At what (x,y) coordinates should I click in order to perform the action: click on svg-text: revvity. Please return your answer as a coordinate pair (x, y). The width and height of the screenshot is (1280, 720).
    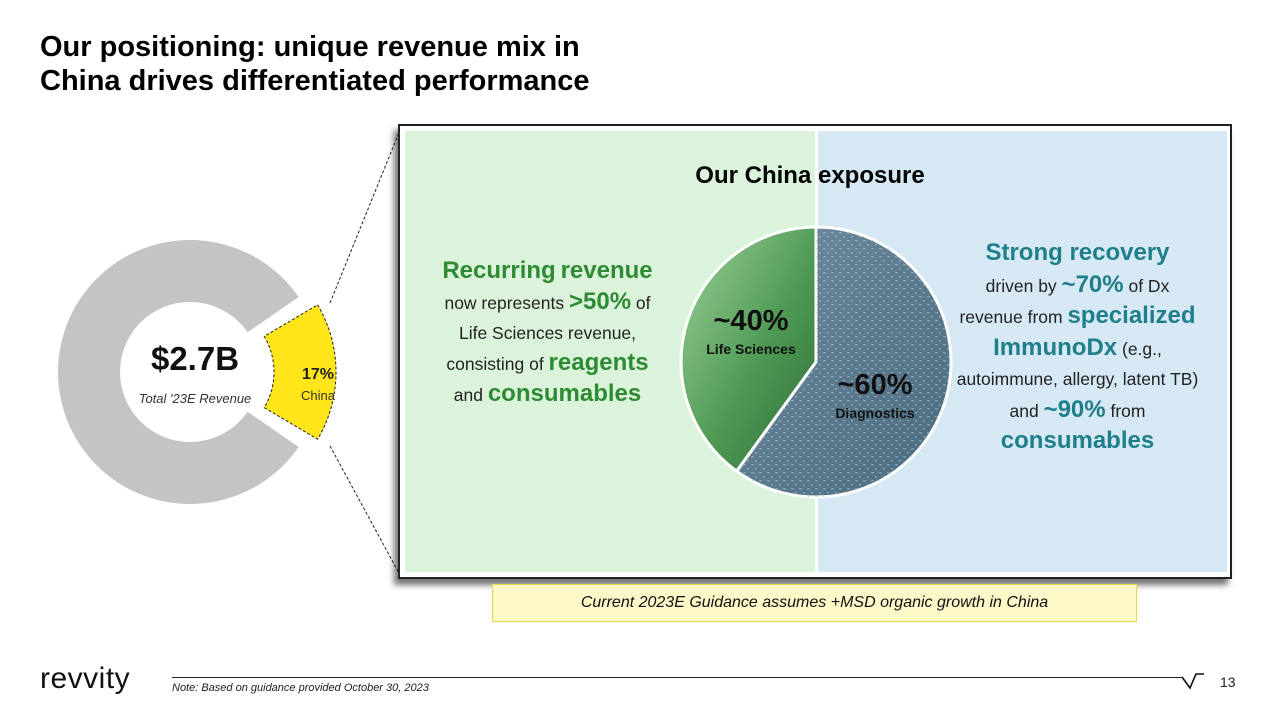
    Looking at the image, I should click on (85, 678).